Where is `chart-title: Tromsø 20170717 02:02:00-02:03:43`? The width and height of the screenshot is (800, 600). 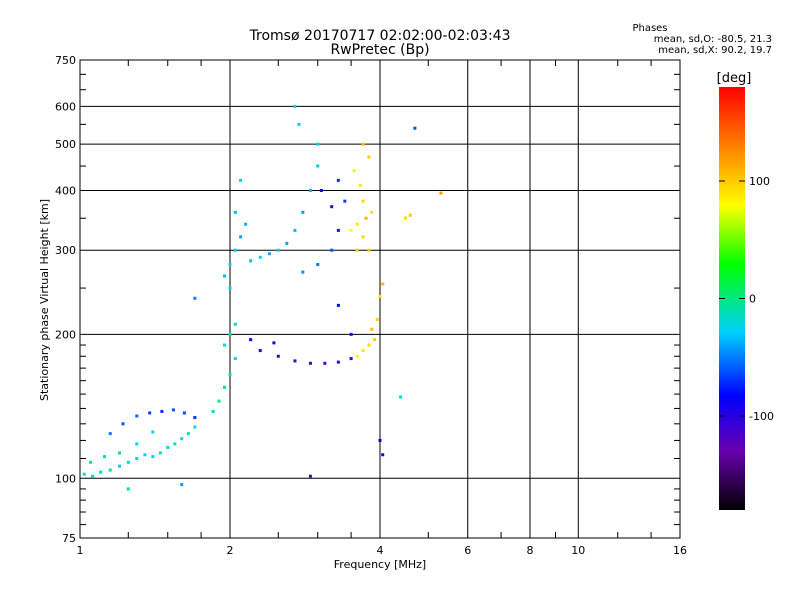
chart-title: Tromsø 20170717 02:02:00-02:03:43 is located at coordinates (380, 36).